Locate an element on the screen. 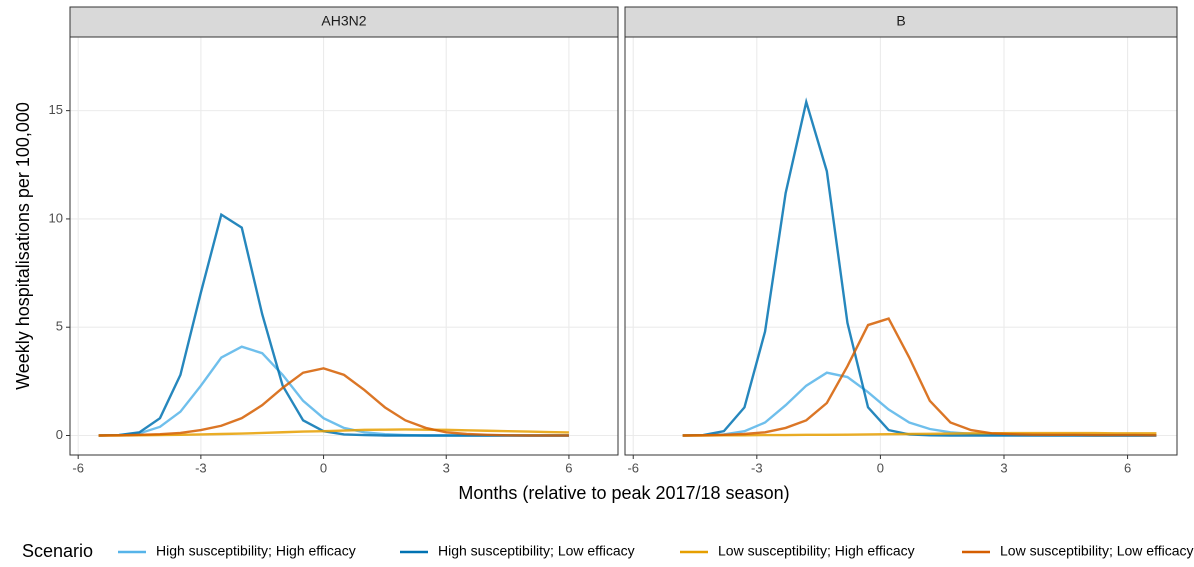 This screenshot has width=1194, height=567. y-tick-label: 15 is located at coordinates (56, 109).